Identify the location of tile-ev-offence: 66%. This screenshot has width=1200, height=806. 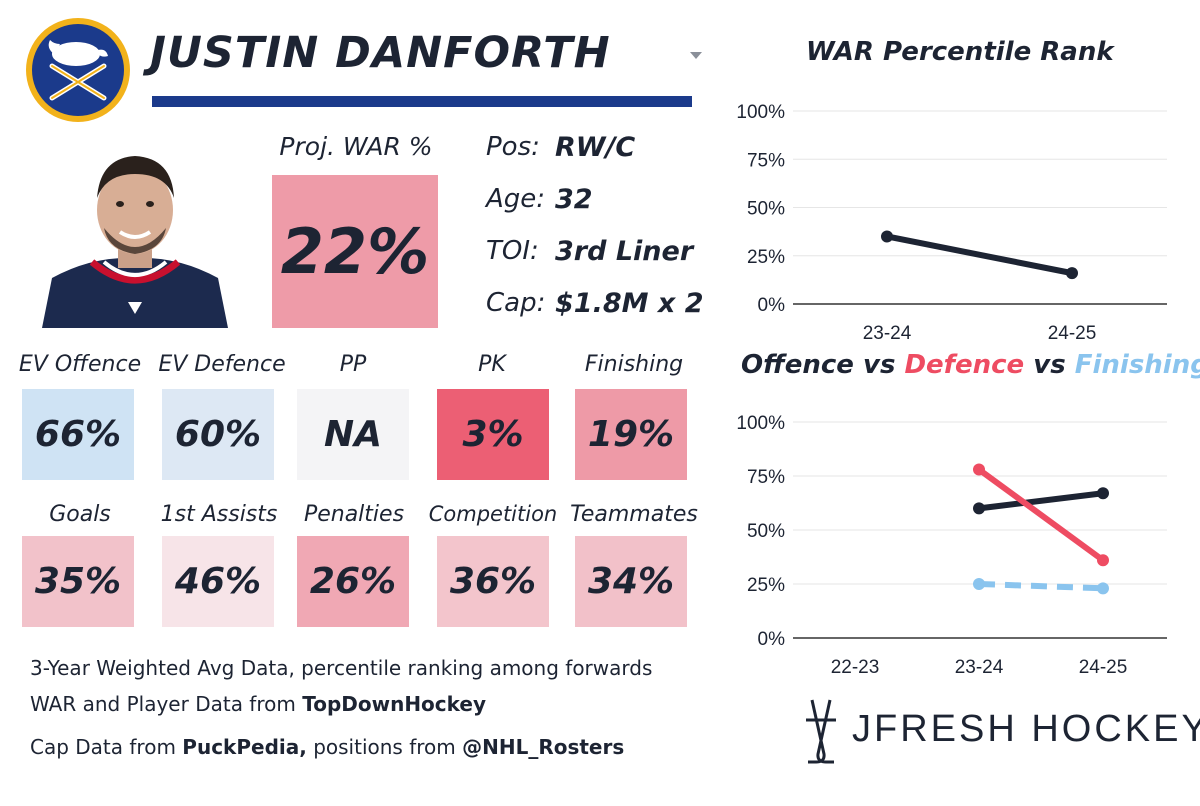
(78, 434).